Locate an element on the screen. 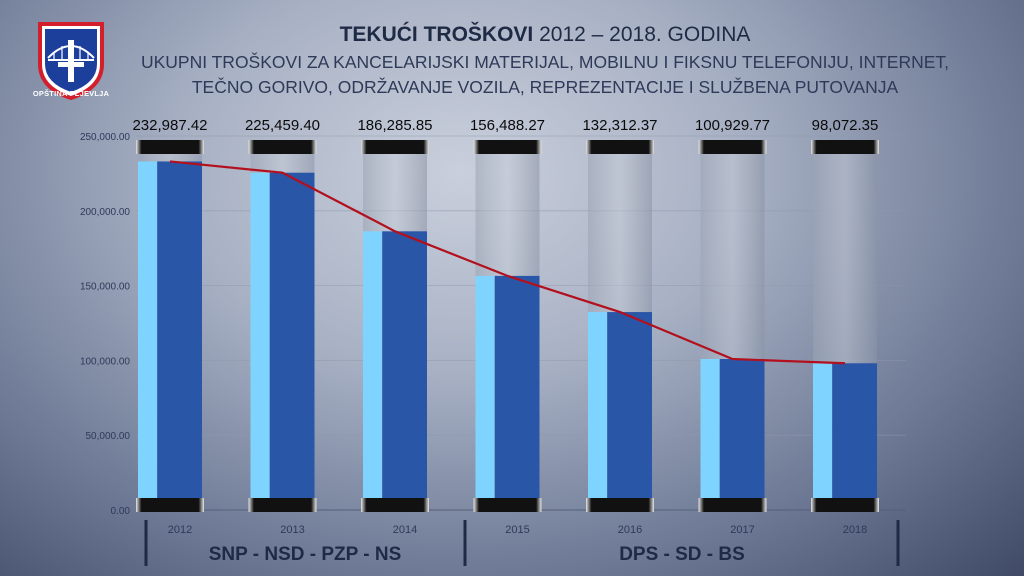  data-label: 132,312.37 is located at coordinates (619, 125).